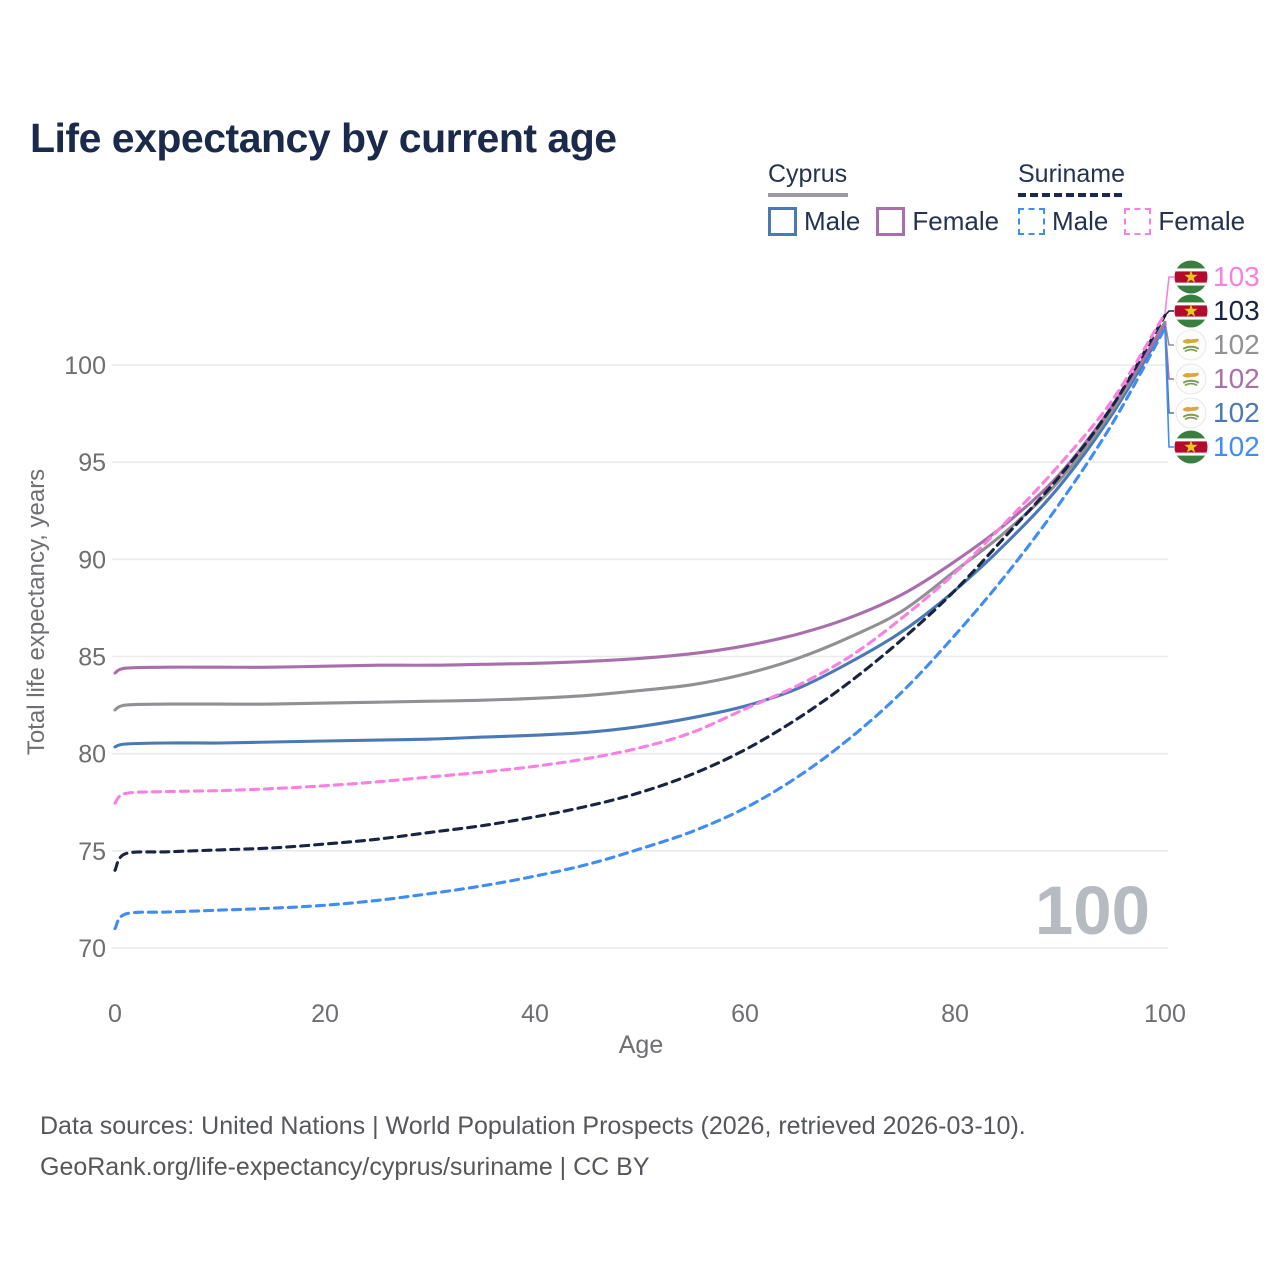 The width and height of the screenshot is (1280, 1280). I want to click on legend-item-cyprus-male: Male, so click(814, 221).